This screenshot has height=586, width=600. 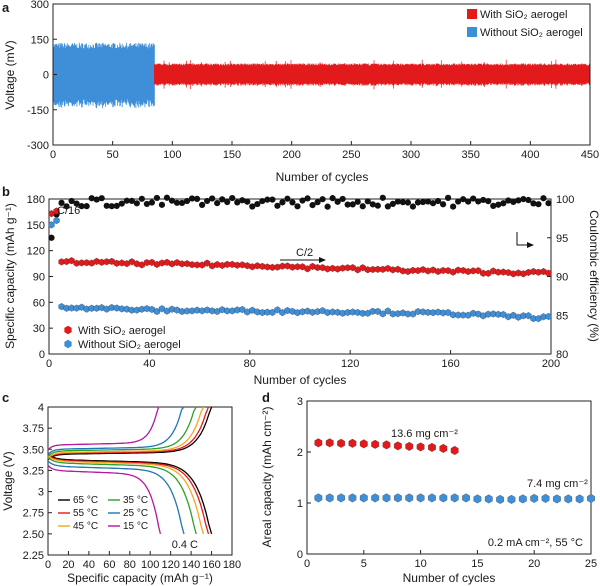 What do you see at coordinates (109, 565) in the screenshot?
I see `x-tick-label: 60` at bounding box center [109, 565].